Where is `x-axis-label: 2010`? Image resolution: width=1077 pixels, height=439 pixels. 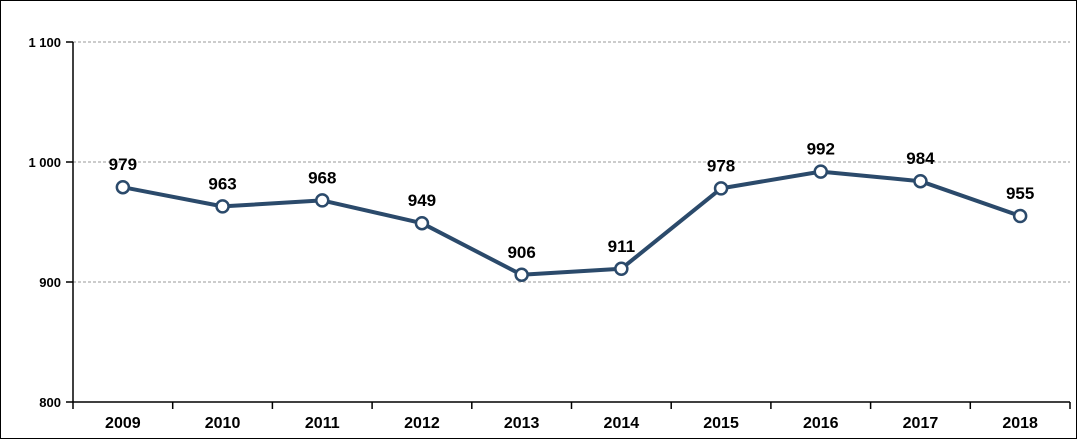
x-axis-label: 2010 is located at coordinates (223, 423).